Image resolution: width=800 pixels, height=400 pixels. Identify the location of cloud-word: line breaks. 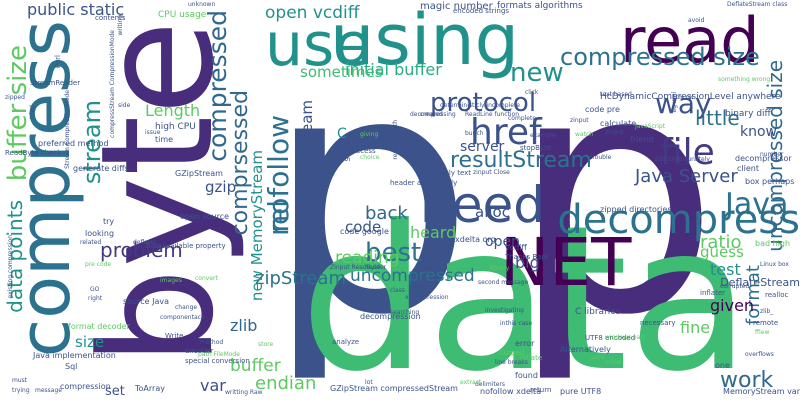
(511, 362).